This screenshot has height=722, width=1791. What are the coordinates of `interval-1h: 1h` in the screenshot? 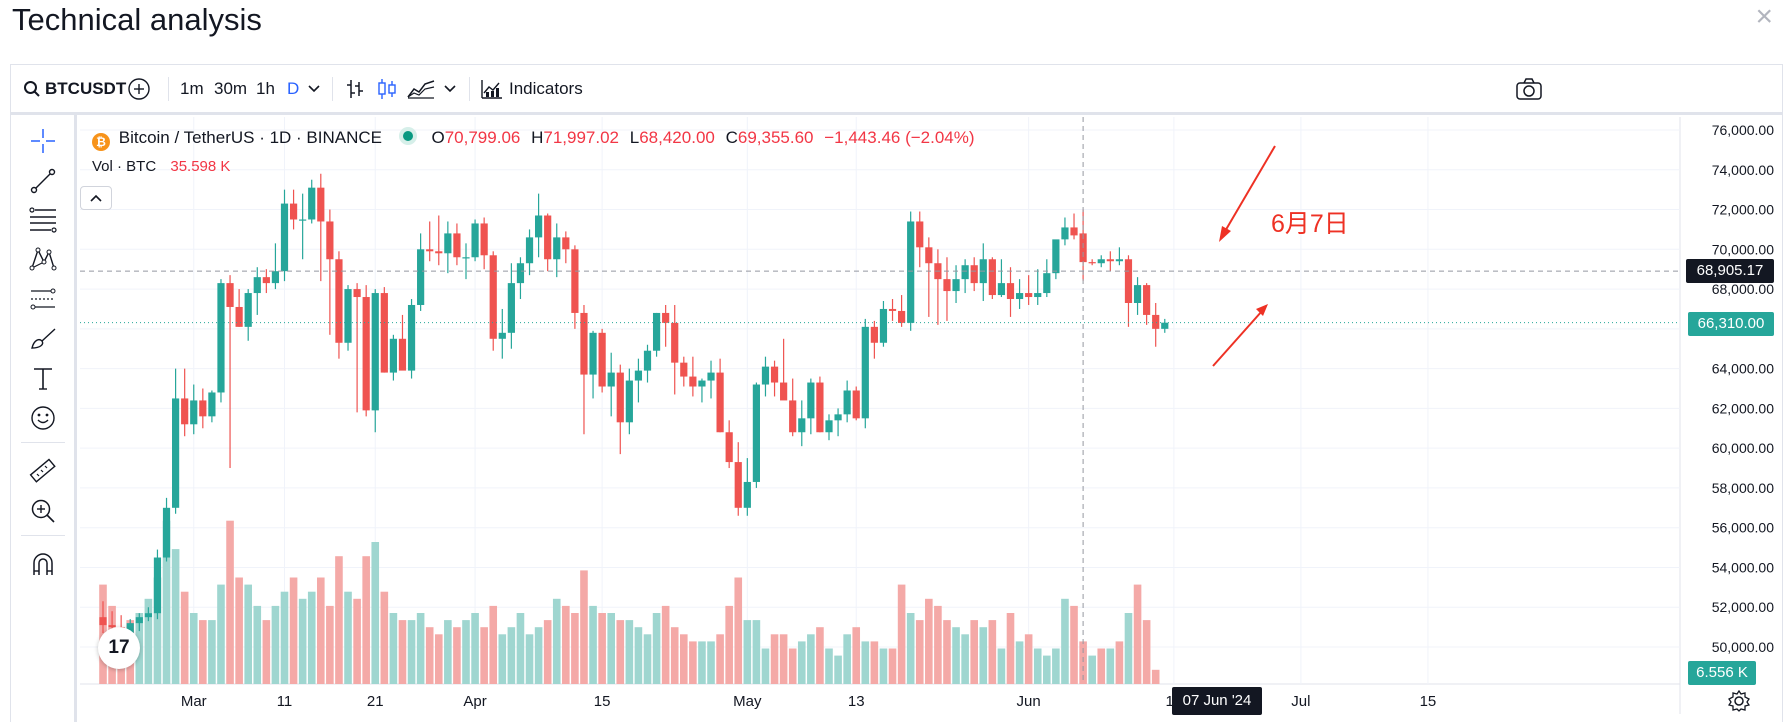 It's located at (265, 88).